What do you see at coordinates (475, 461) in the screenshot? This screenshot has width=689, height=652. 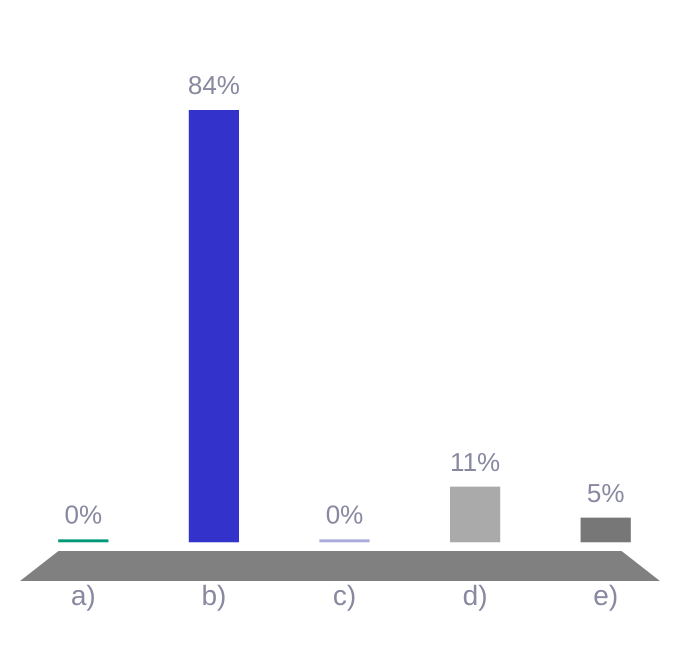 I see `data-label: 11%` at bounding box center [475, 461].